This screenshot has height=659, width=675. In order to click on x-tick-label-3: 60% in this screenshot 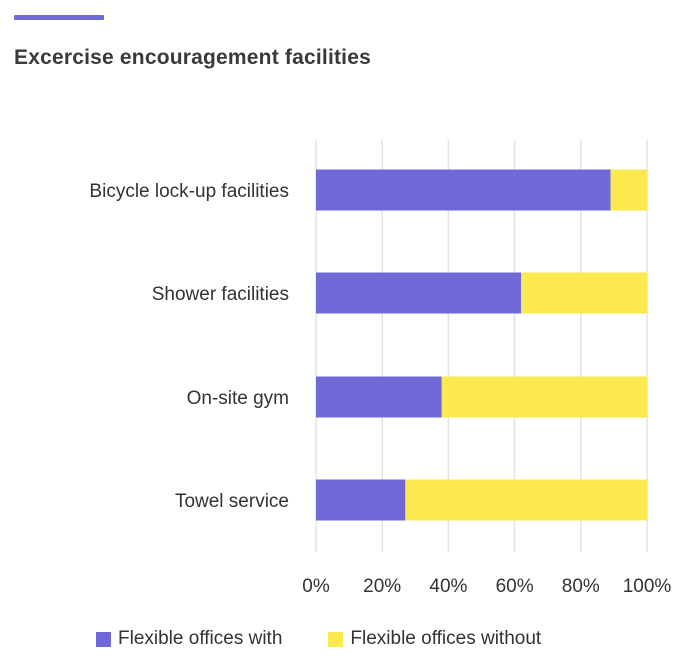, I will do `click(515, 586)`.